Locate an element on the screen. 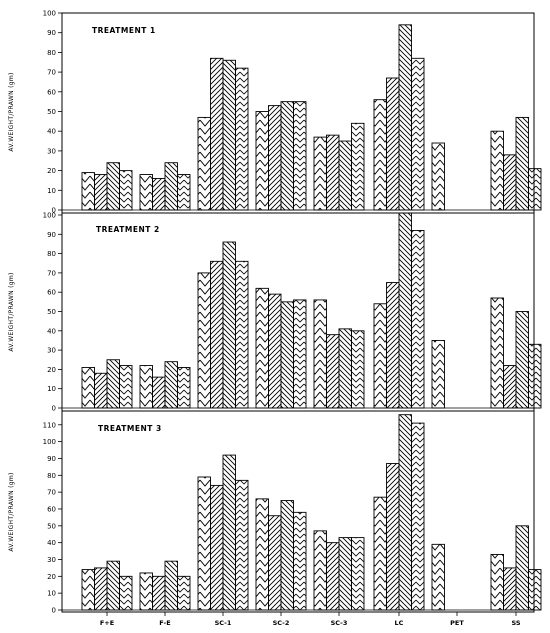 The width and height of the screenshot is (550, 633). panel-title-1: TREATMENT 1 is located at coordinates (124, 30).